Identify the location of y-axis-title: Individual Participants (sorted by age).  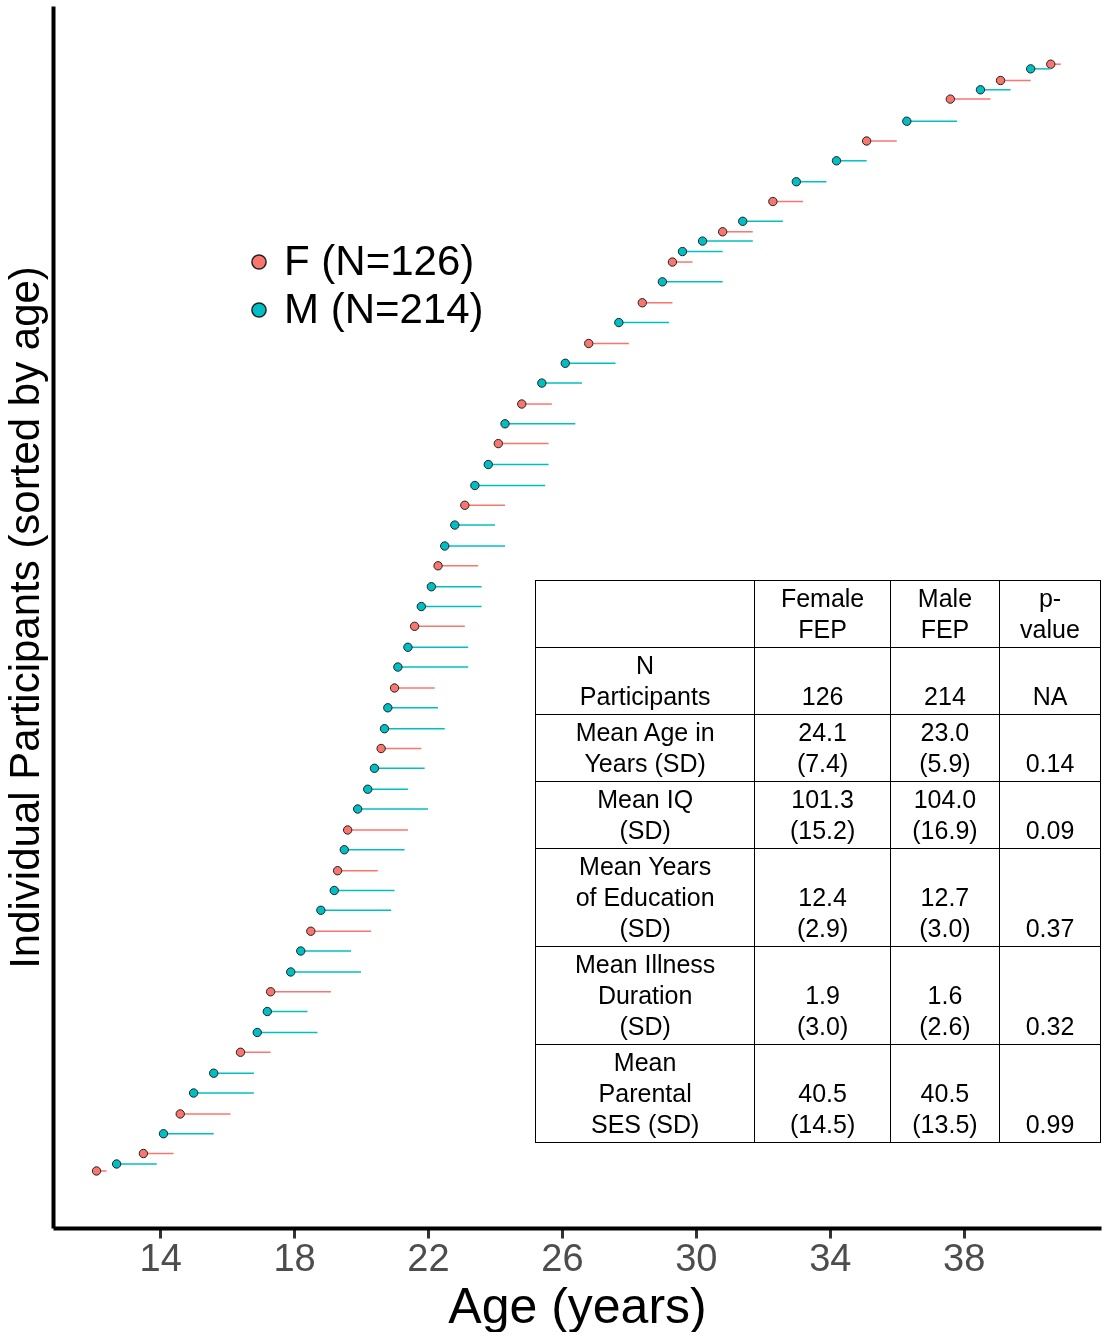
(24, 617).